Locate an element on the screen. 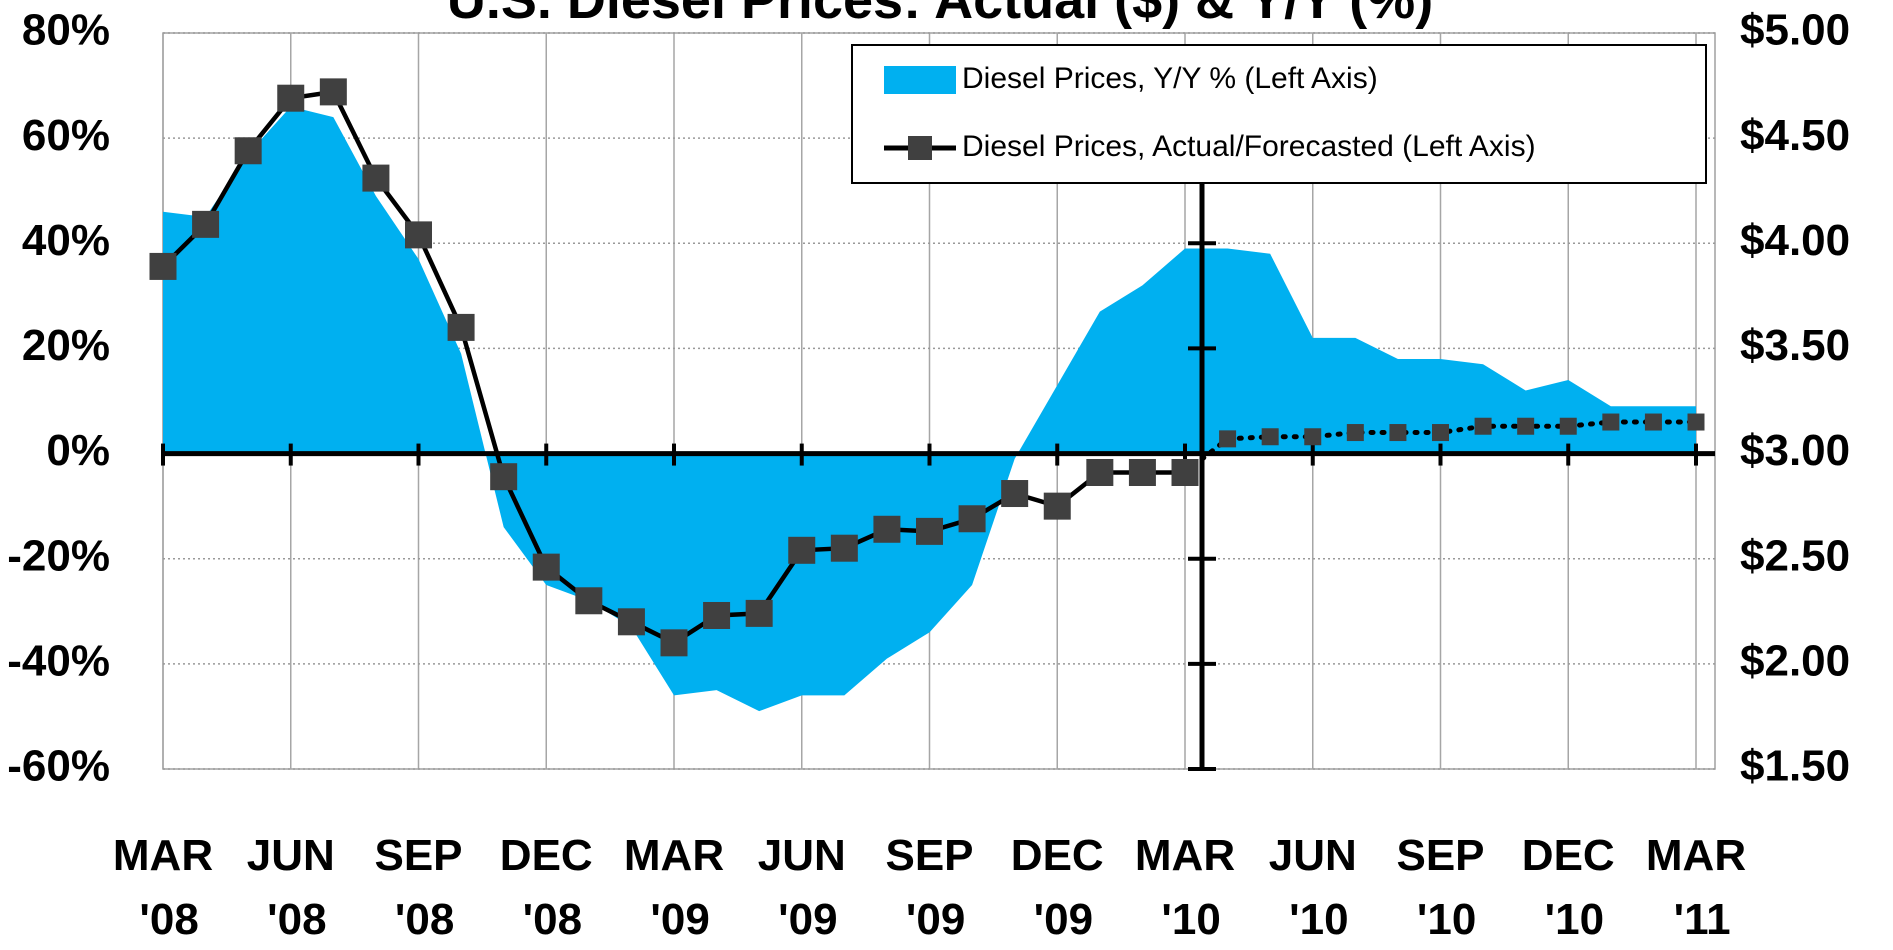 The width and height of the screenshot is (1893, 950). x-tick-label: MAR '08 is located at coordinates (163, 887).